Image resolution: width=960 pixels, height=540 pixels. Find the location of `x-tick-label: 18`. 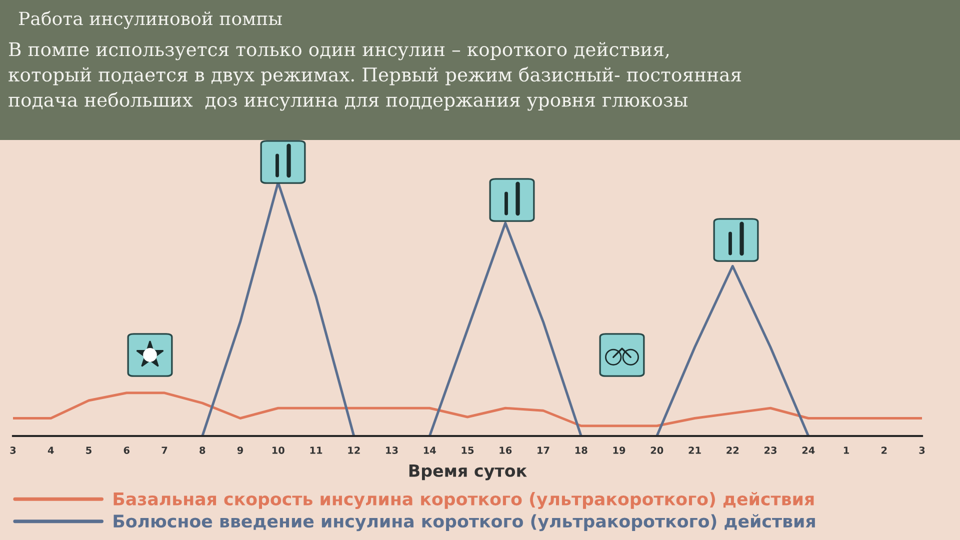

x-tick-label: 18 is located at coordinates (581, 450).